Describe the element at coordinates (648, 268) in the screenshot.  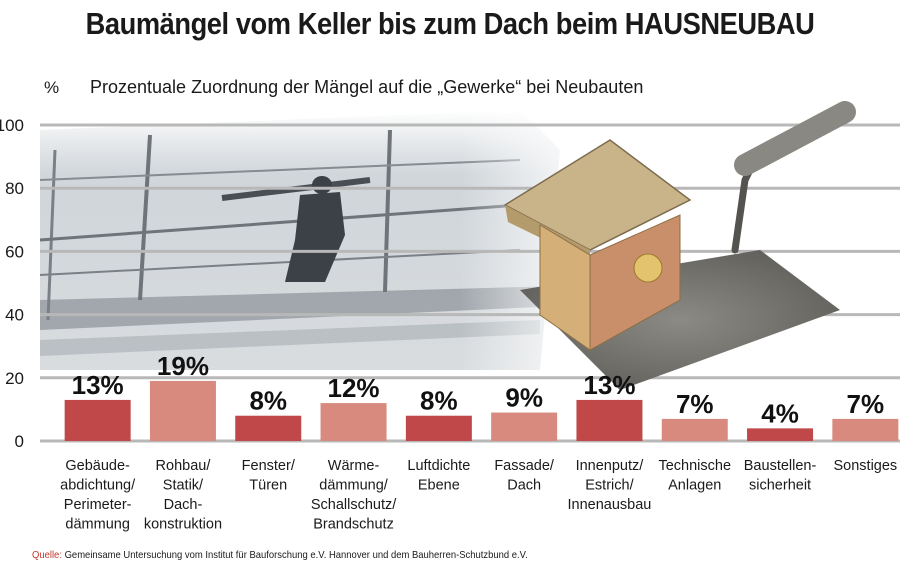
I see `euro-coin-icon` at that location.